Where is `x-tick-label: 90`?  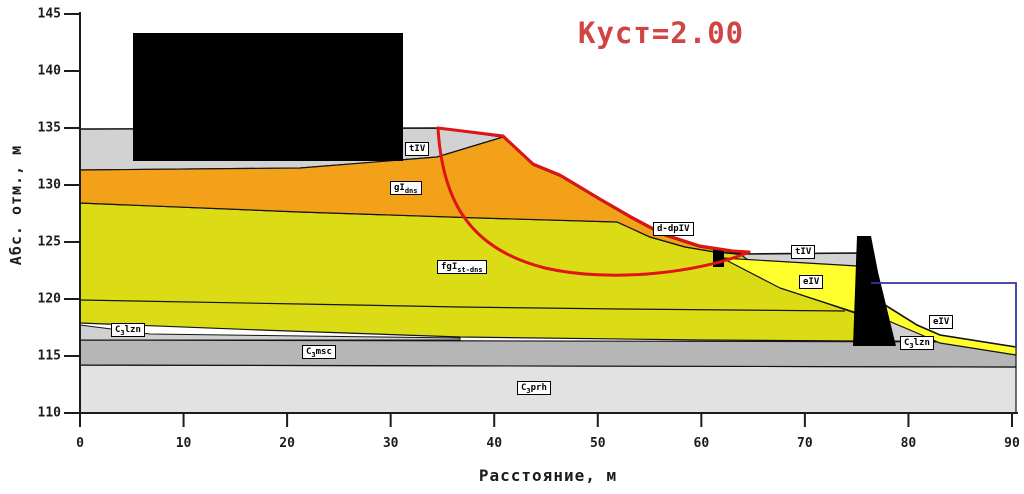 x-tick-label: 90 is located at coordinates (1012, 443).